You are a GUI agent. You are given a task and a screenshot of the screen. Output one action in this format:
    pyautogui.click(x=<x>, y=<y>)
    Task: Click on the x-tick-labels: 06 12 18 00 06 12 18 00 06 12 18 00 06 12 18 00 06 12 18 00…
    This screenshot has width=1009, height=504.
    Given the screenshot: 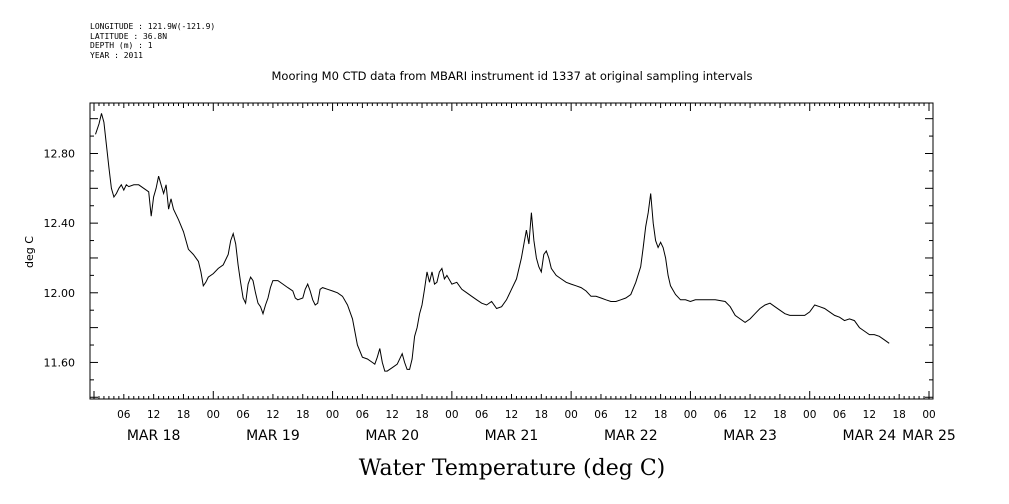 What is the action you would take?
    pyautogui.click(x=526, y=415)
    